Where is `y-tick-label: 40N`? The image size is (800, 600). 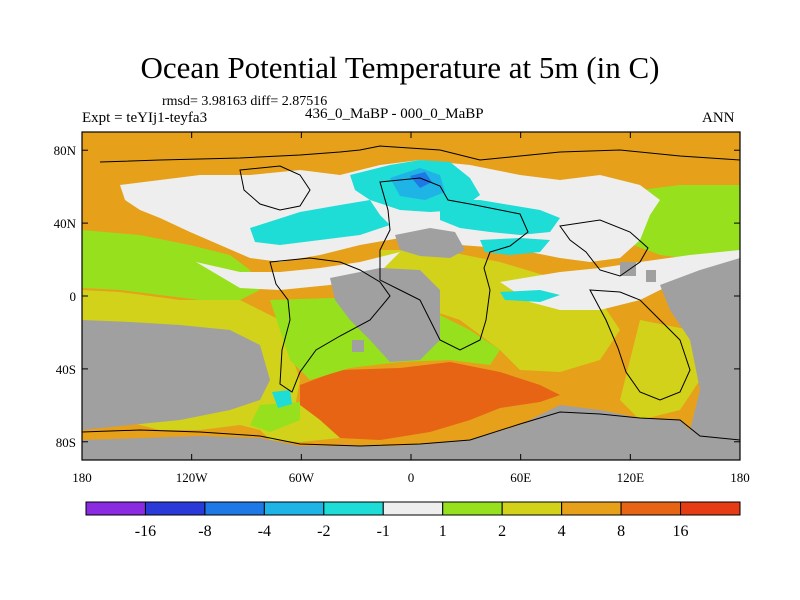
y-tick-label: 40N is located at coordinates (65, 223).